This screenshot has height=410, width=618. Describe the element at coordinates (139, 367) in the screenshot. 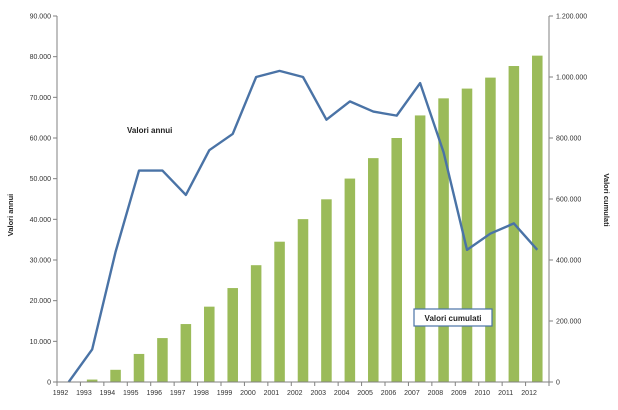

I see `bar-1995` at that location.